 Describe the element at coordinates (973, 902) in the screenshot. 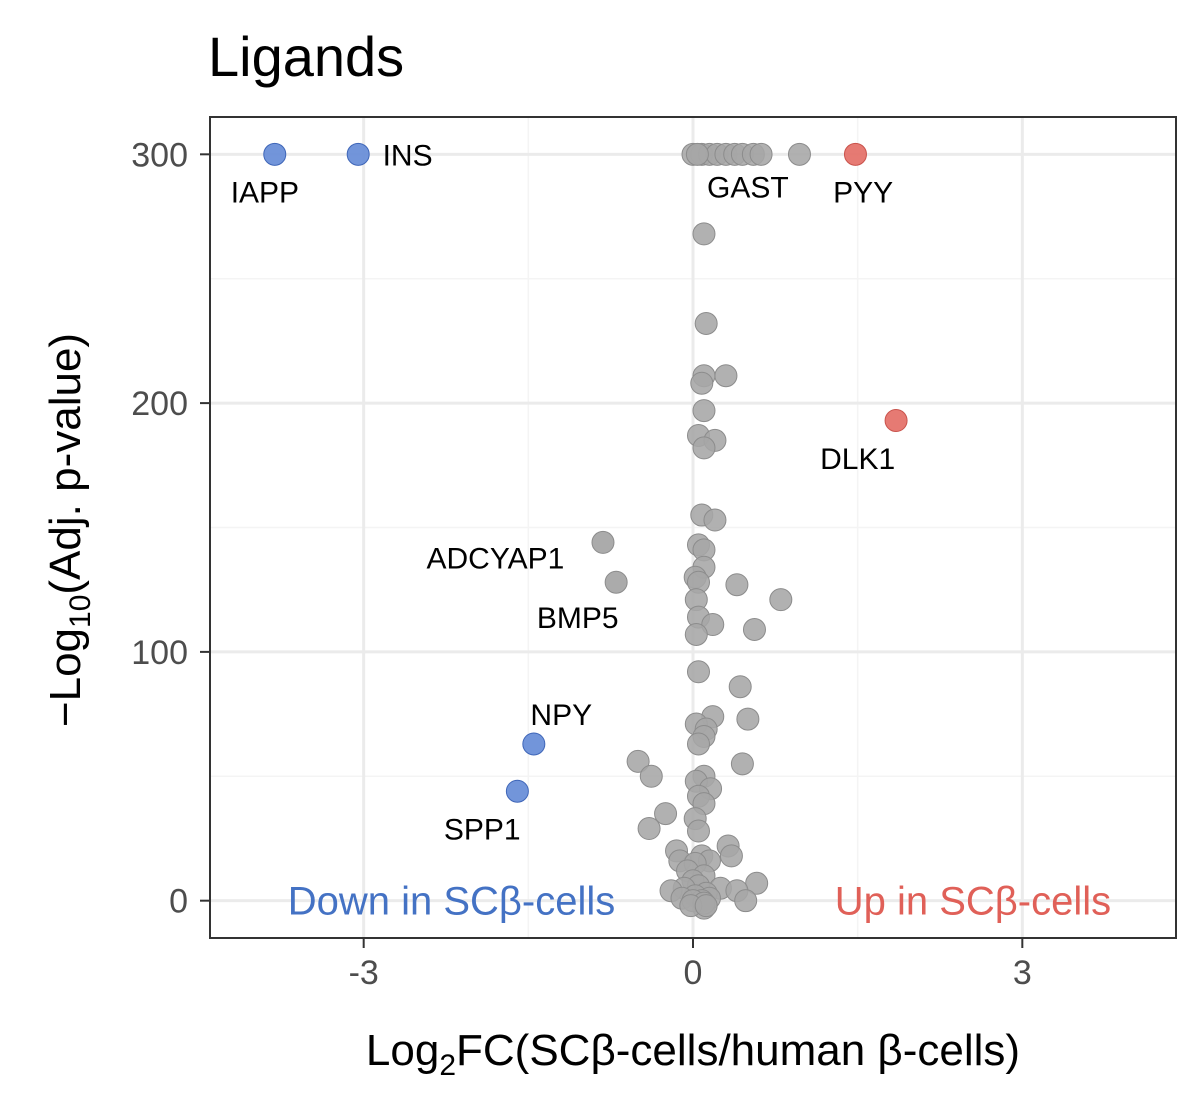

I see `up-annotation: Up in SCβ-cells` at that location.